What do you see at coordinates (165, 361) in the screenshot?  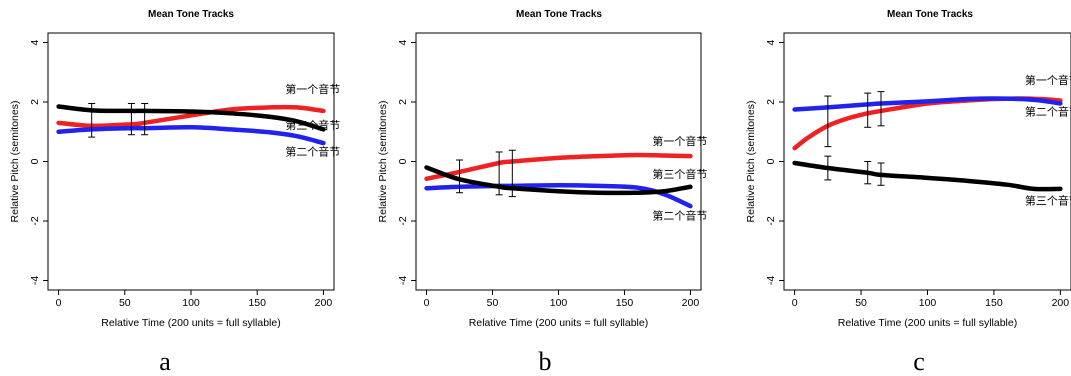 I see `panel-letter: a` at bounding box center [165, 361].